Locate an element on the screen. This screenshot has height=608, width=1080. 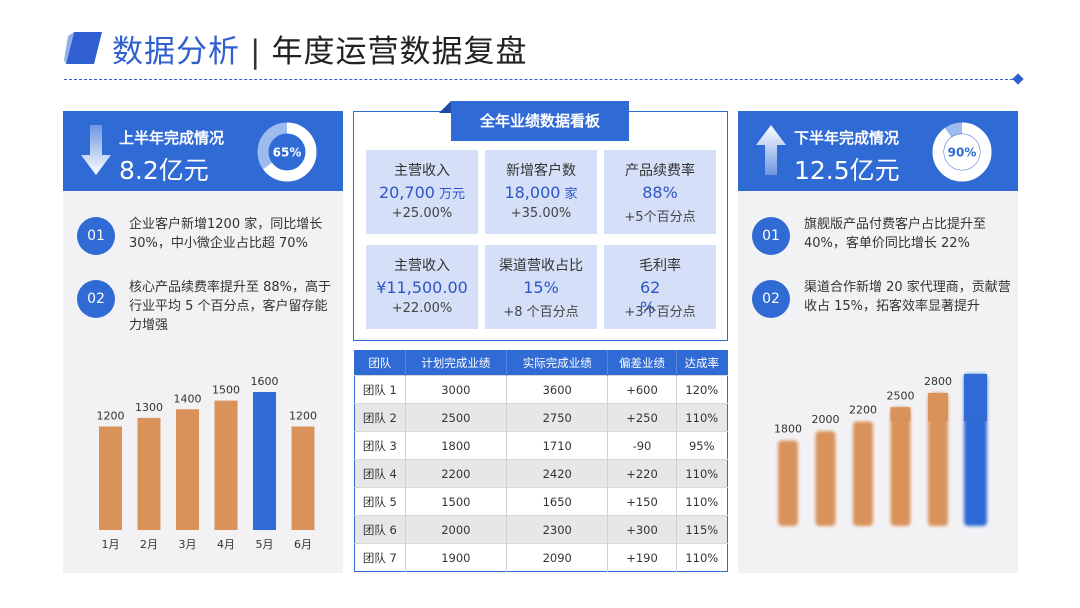
table-cell: 3600 is located at coordinates (557, 389).